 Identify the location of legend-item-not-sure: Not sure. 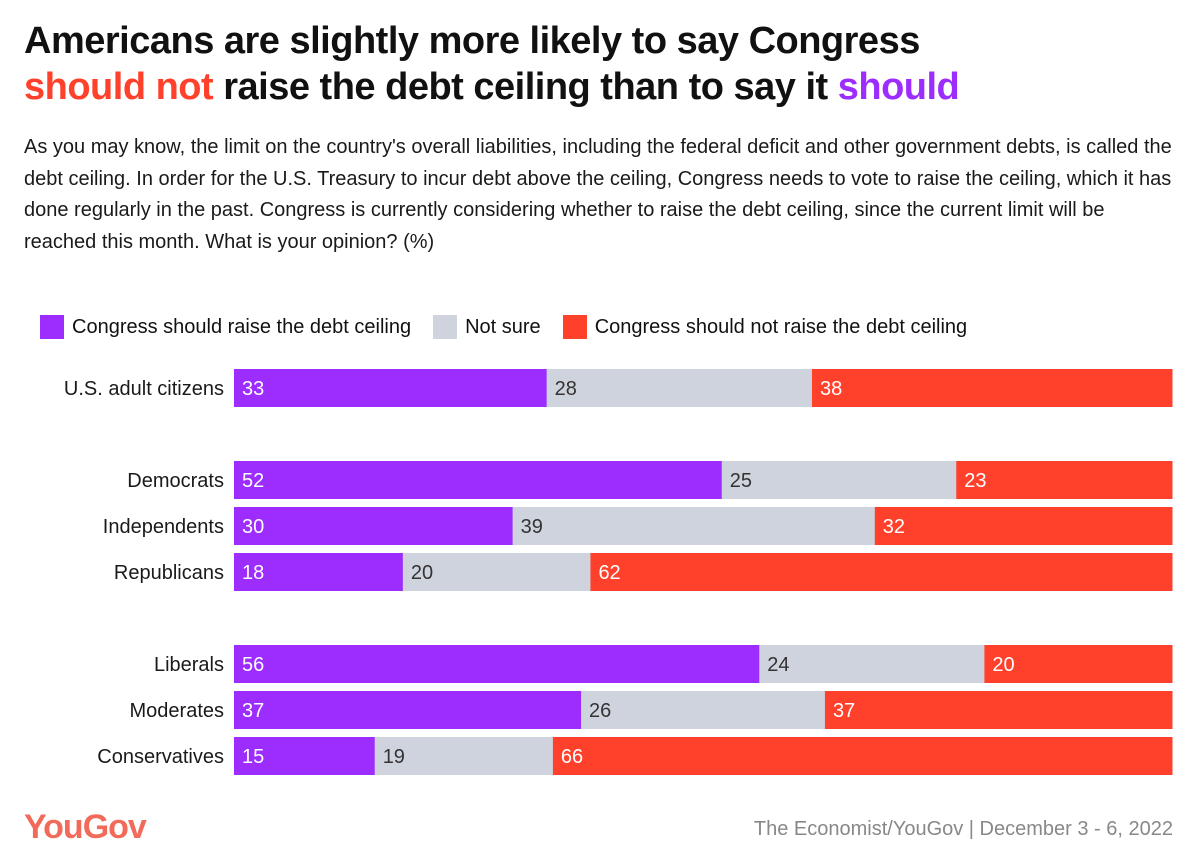
(487, 327).